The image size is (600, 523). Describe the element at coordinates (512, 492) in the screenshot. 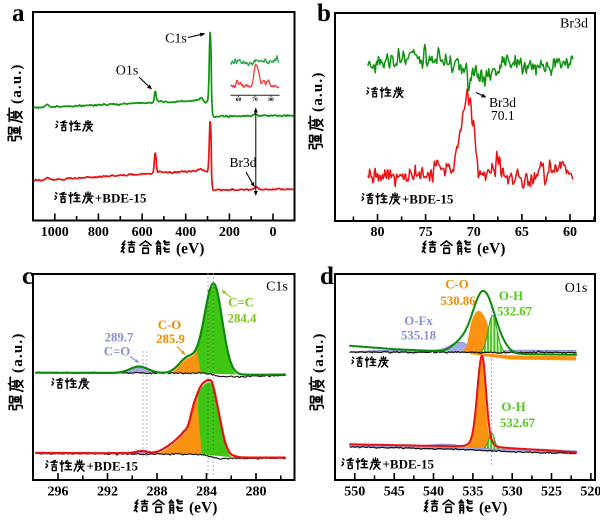

I see `svg-text: 530` at that location.